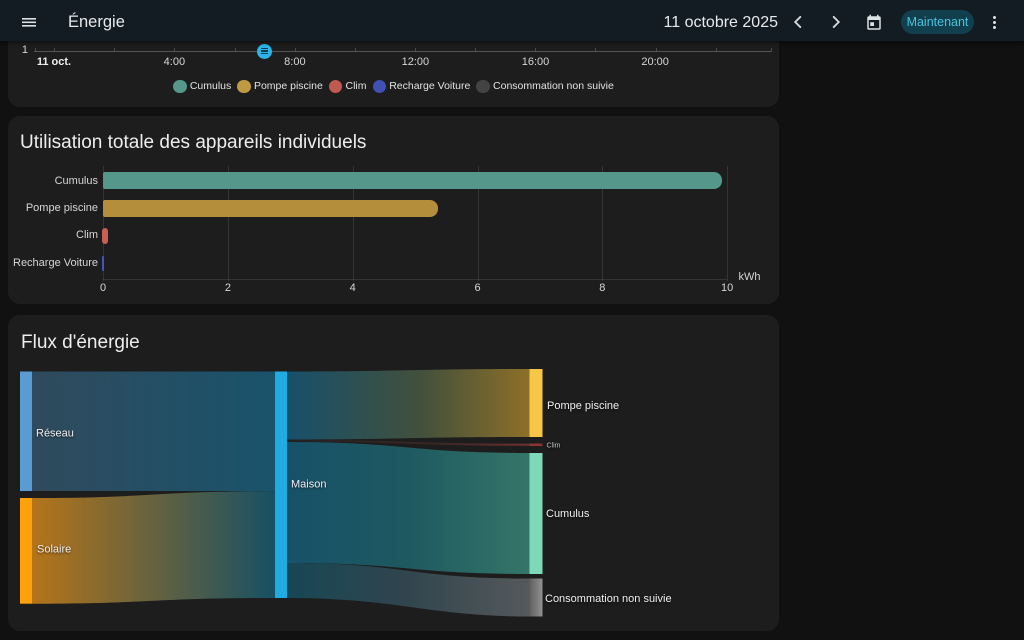  I want to click on svg-text: Cumulus, so click(568, 514).